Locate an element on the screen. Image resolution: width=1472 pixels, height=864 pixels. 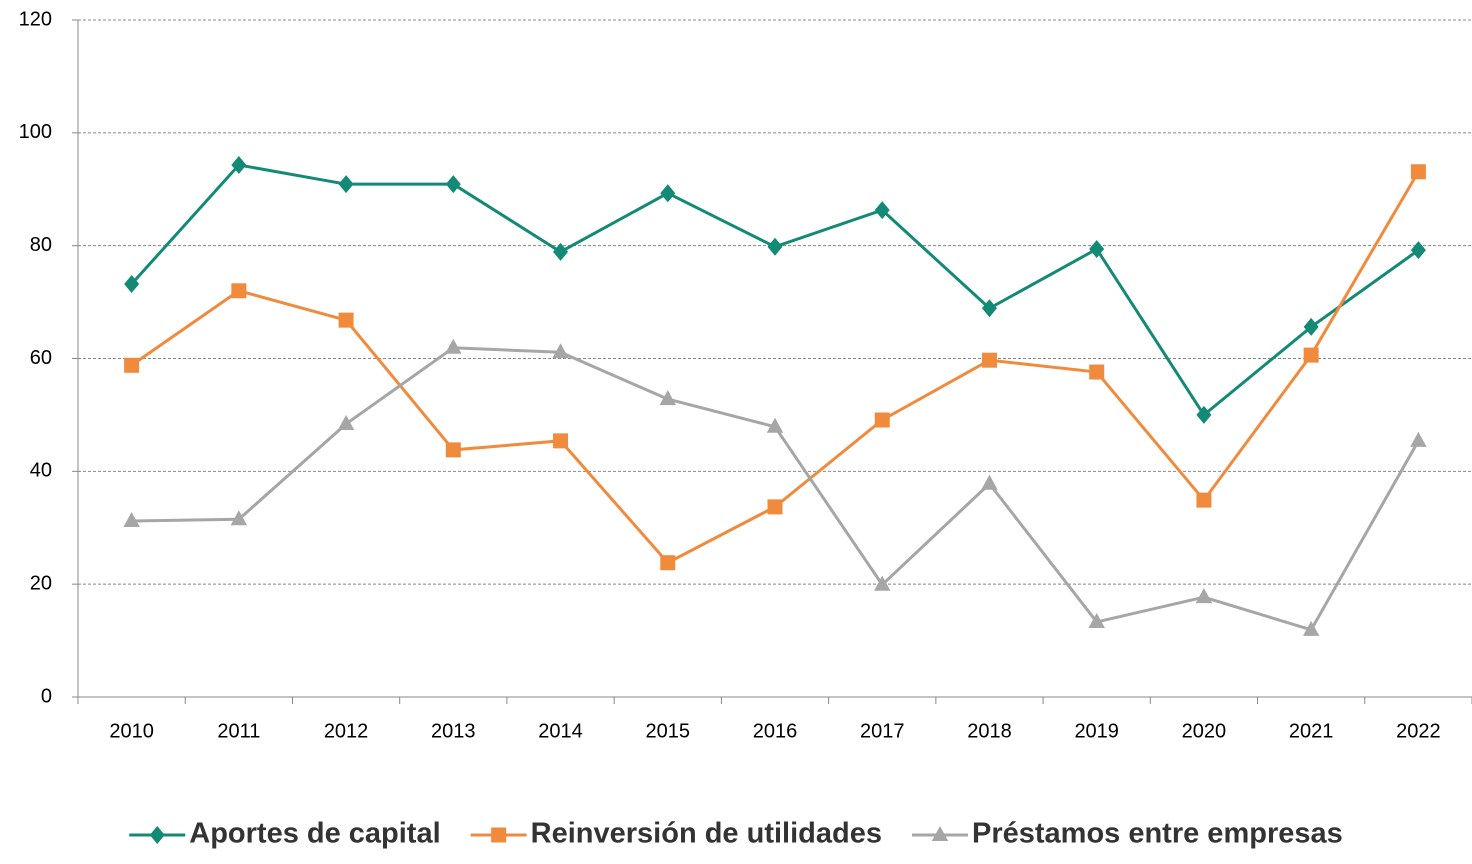
x-tick-label: 2018 is located at coordinates (989, 731).